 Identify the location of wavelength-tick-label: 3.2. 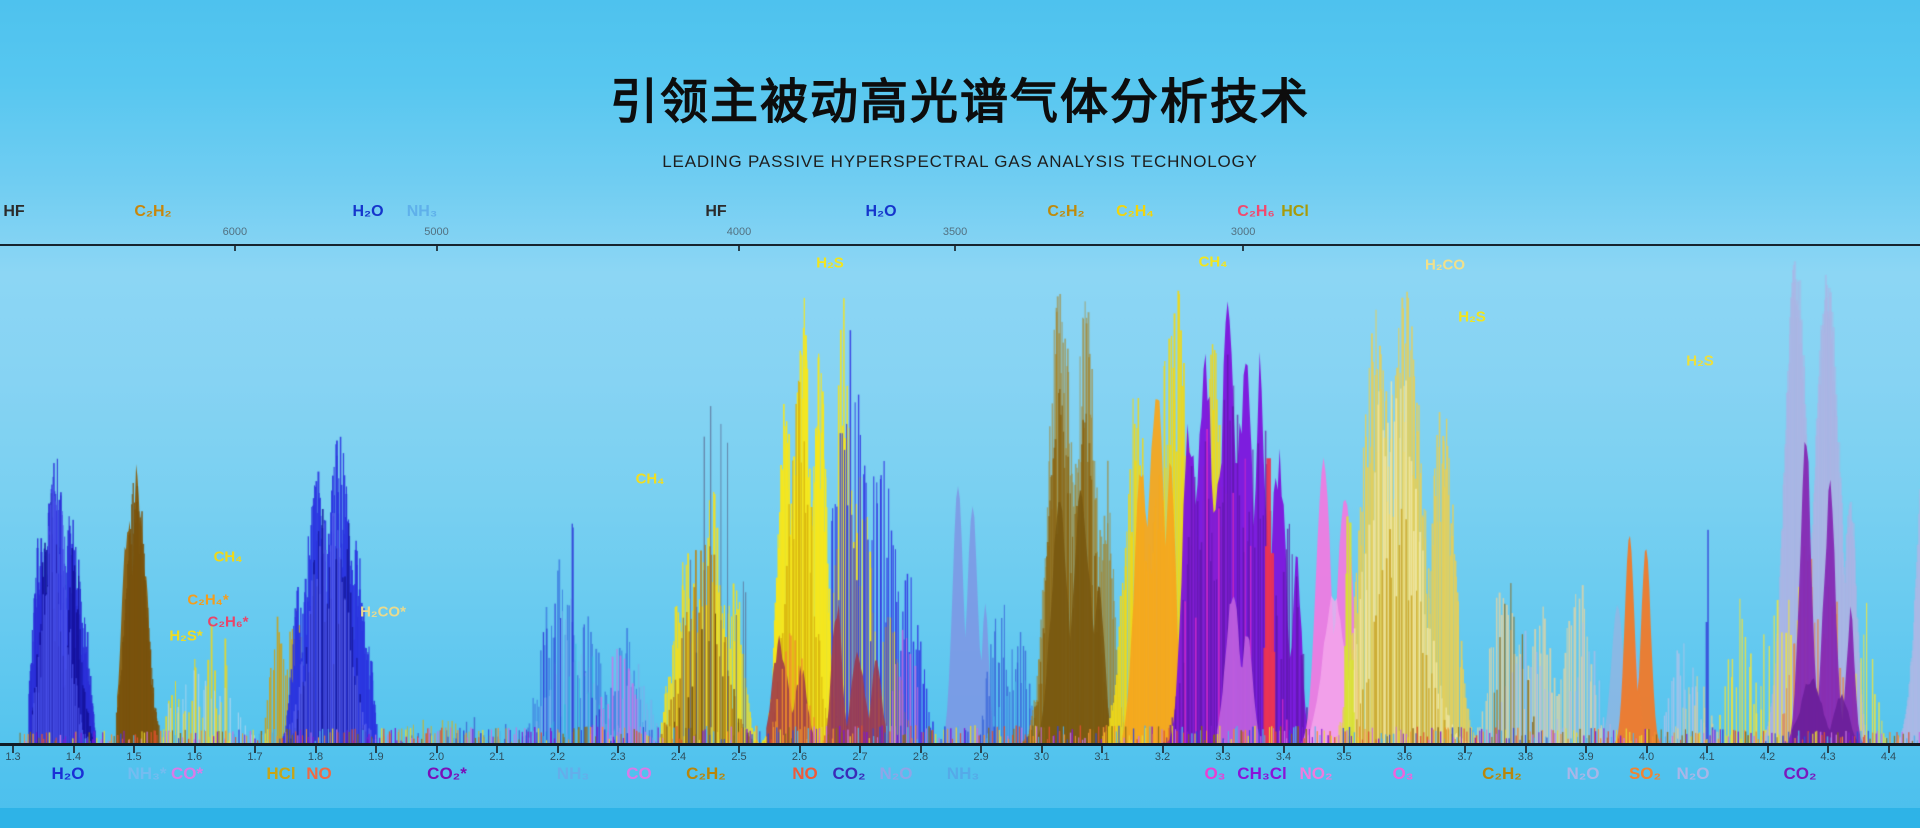
(1162, 757).